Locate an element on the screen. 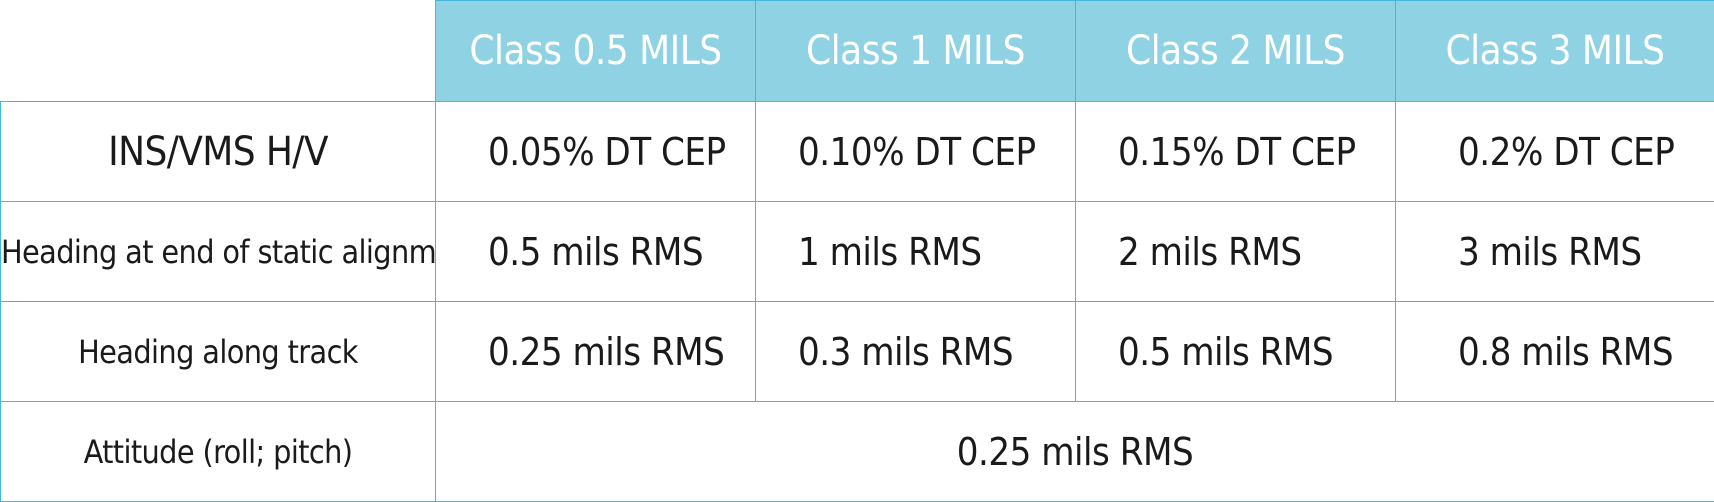  table-cell: 3 mils RMS is located at coordinates (1554, 251).